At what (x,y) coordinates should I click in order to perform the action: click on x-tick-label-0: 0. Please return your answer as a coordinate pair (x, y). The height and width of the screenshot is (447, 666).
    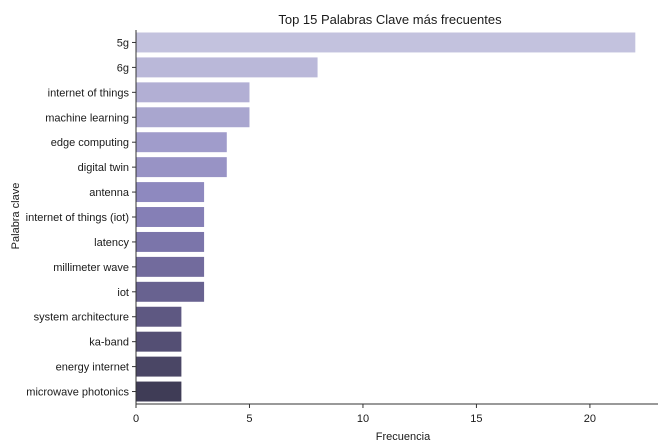
    Looking at the image, I should click on (136, 419).